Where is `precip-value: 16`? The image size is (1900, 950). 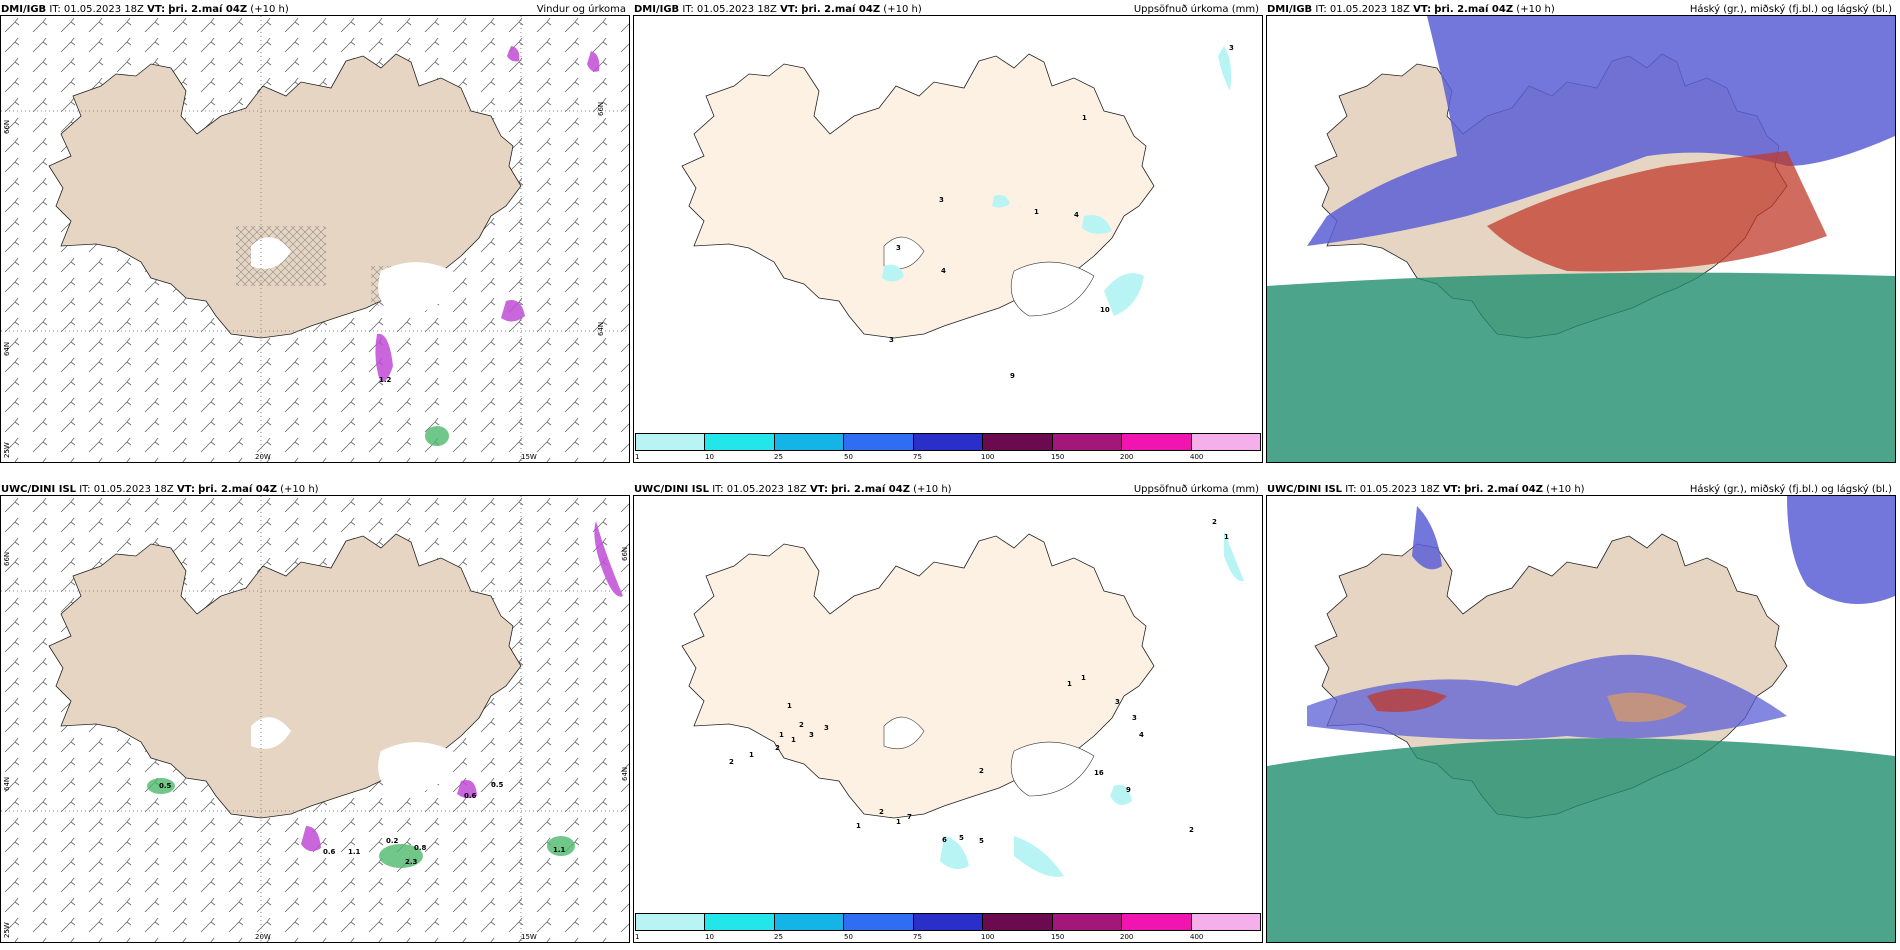 precip-value: 16 is located at coordinates (1099, 773).